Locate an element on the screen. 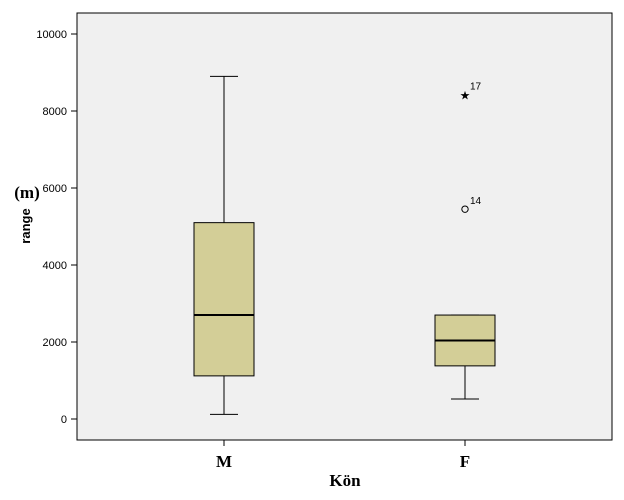 This screenshot has height=500, width=624. y-axis-label: range is located at coordinates (25, 225).